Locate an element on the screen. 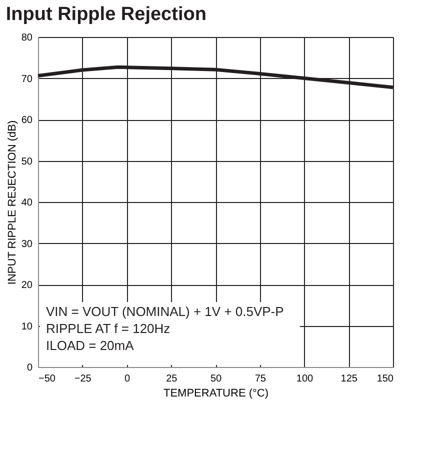 This screenshot has height=464, width=441. y-tick-label: 70 is located at coordinates (27, 79).